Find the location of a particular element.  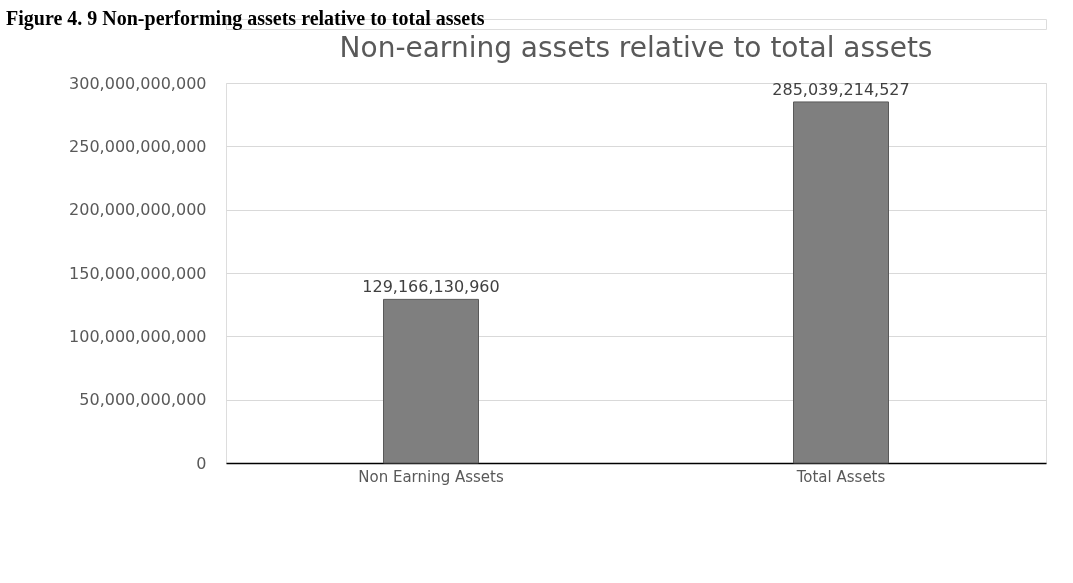

y-tick-label: 0 is located at coordinates (201, 463).